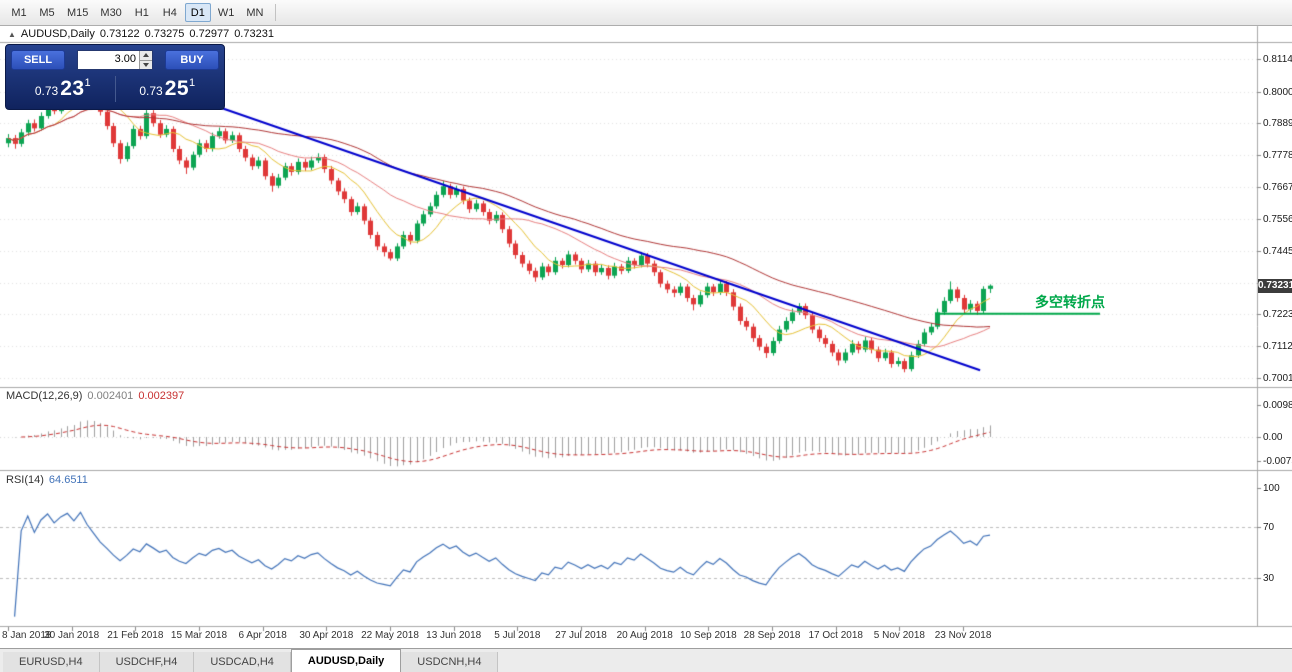 This screenshot has width=1292, height=672. I want to click on tab-audusd-daily: AUDUSD,Daily, so click(346, 660).